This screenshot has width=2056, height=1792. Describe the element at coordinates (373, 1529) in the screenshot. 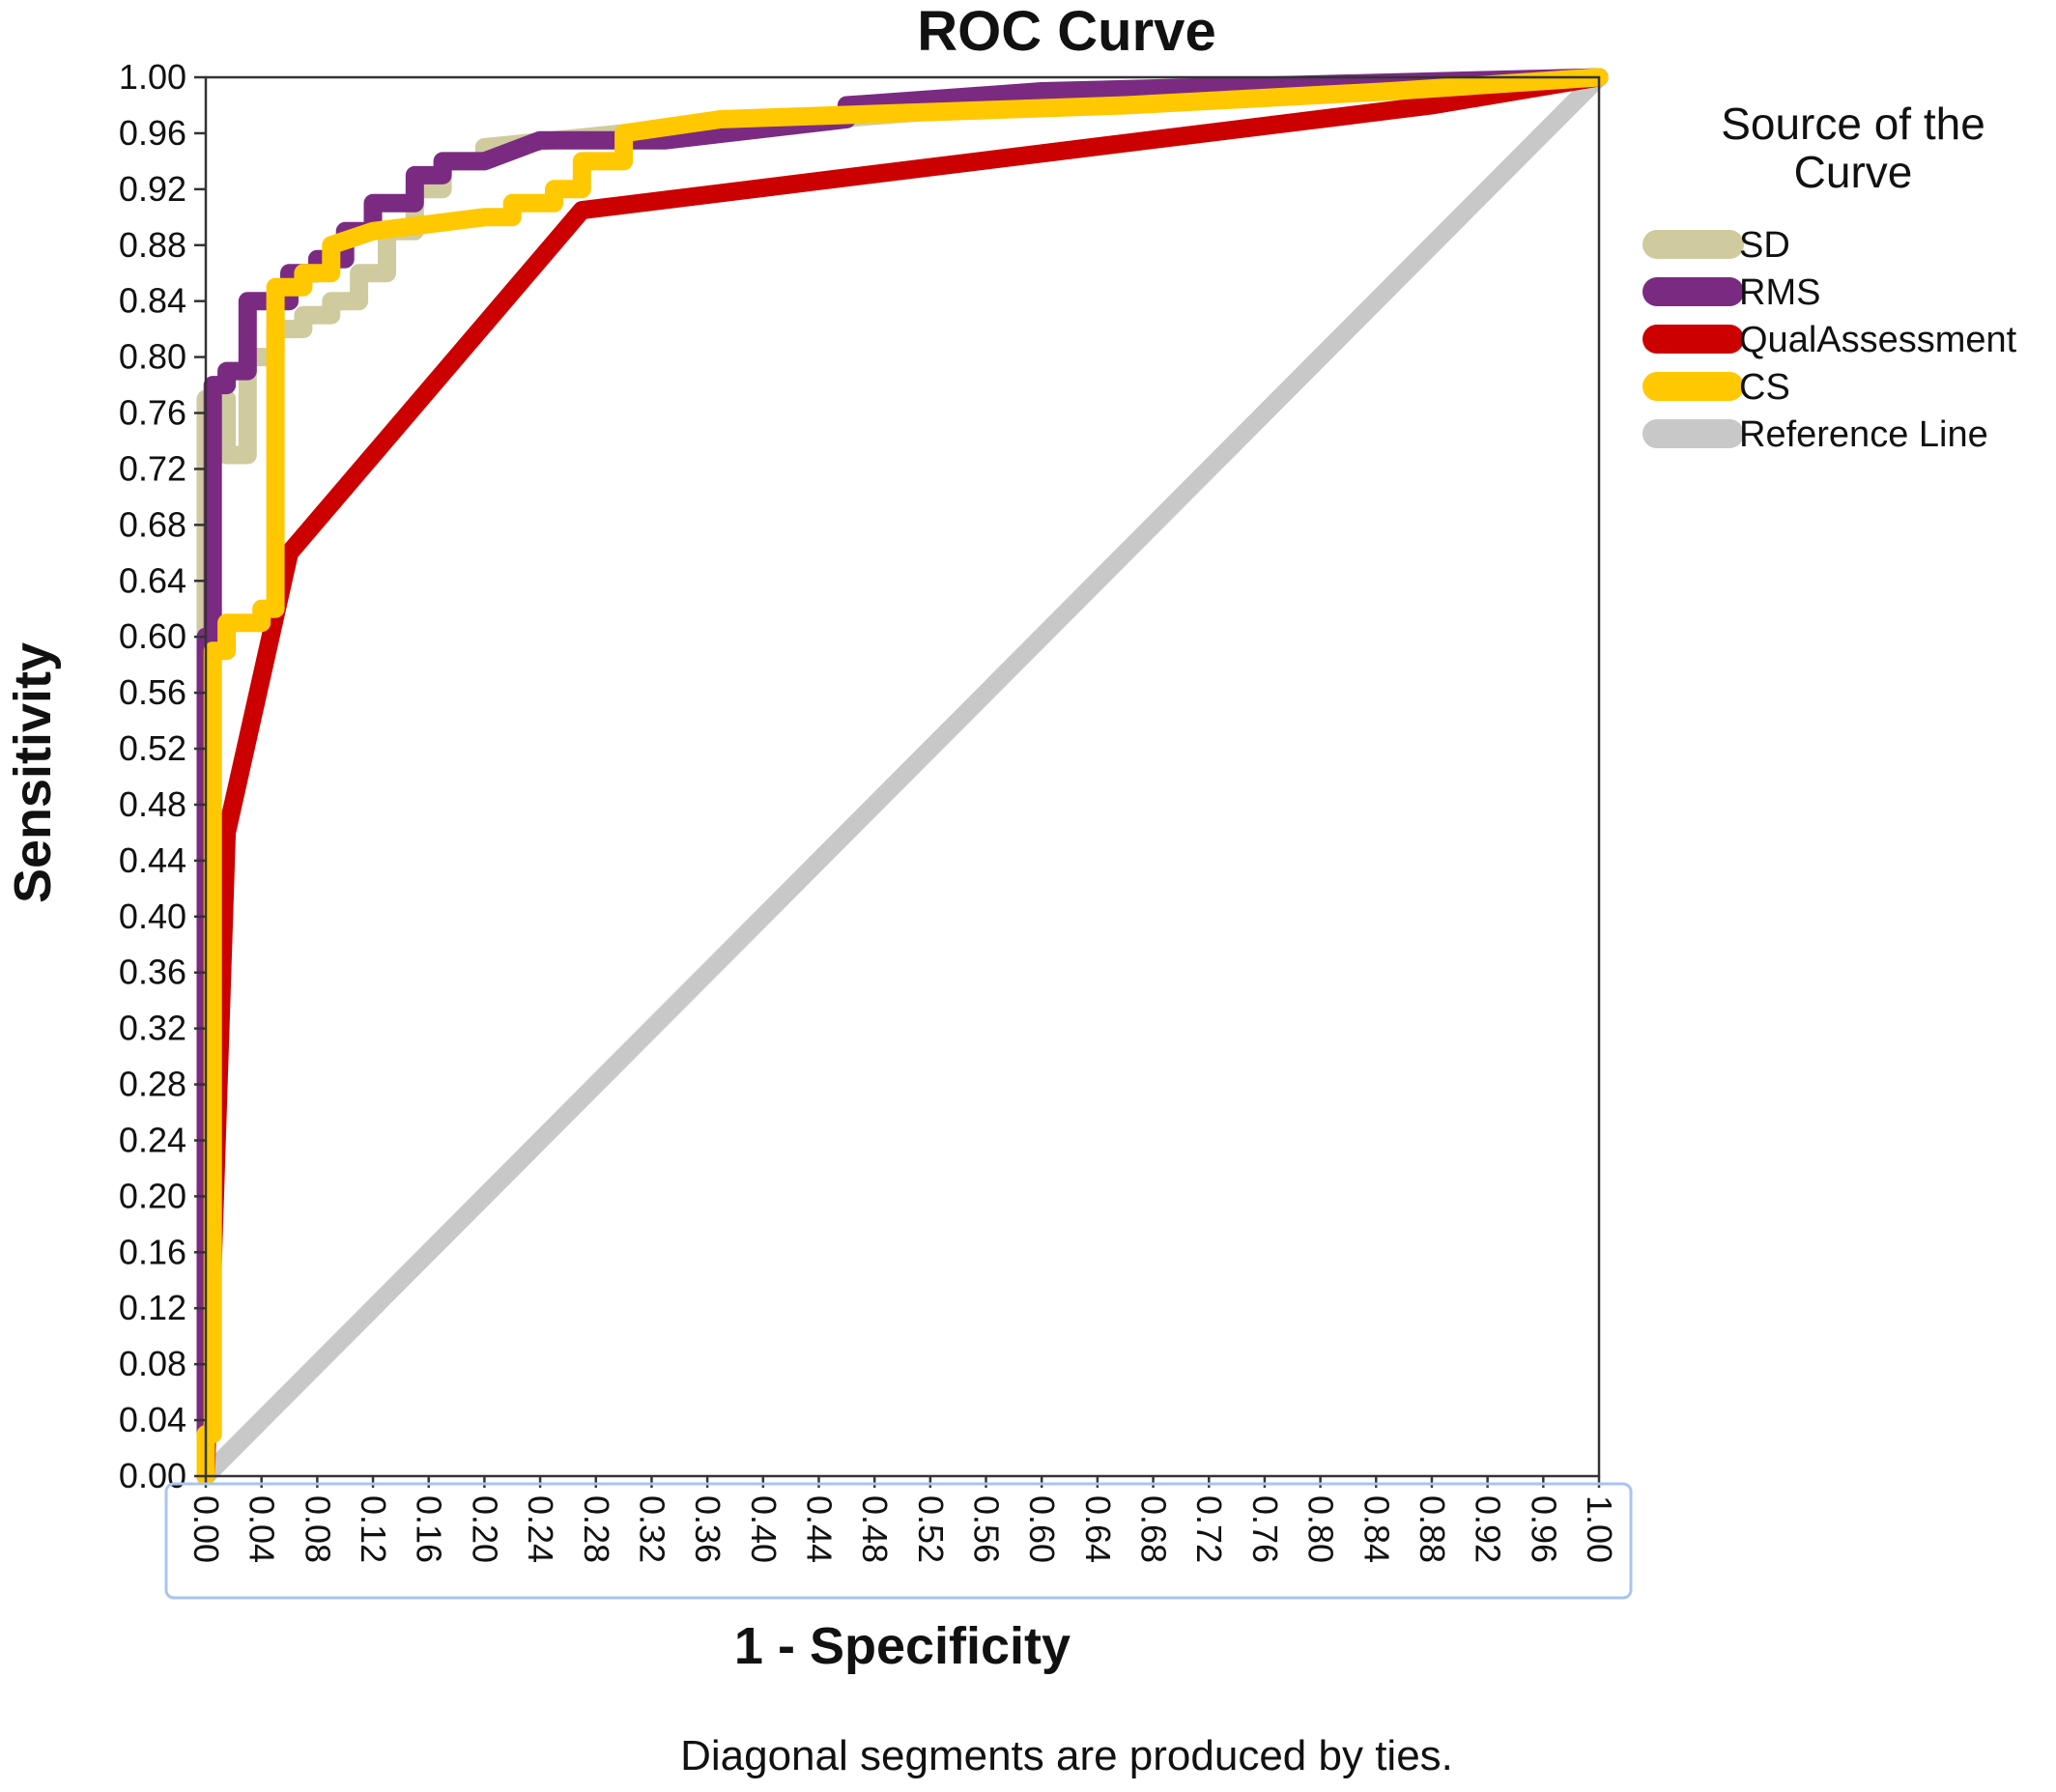

I see `x-tick-label: 0.12` at that location.